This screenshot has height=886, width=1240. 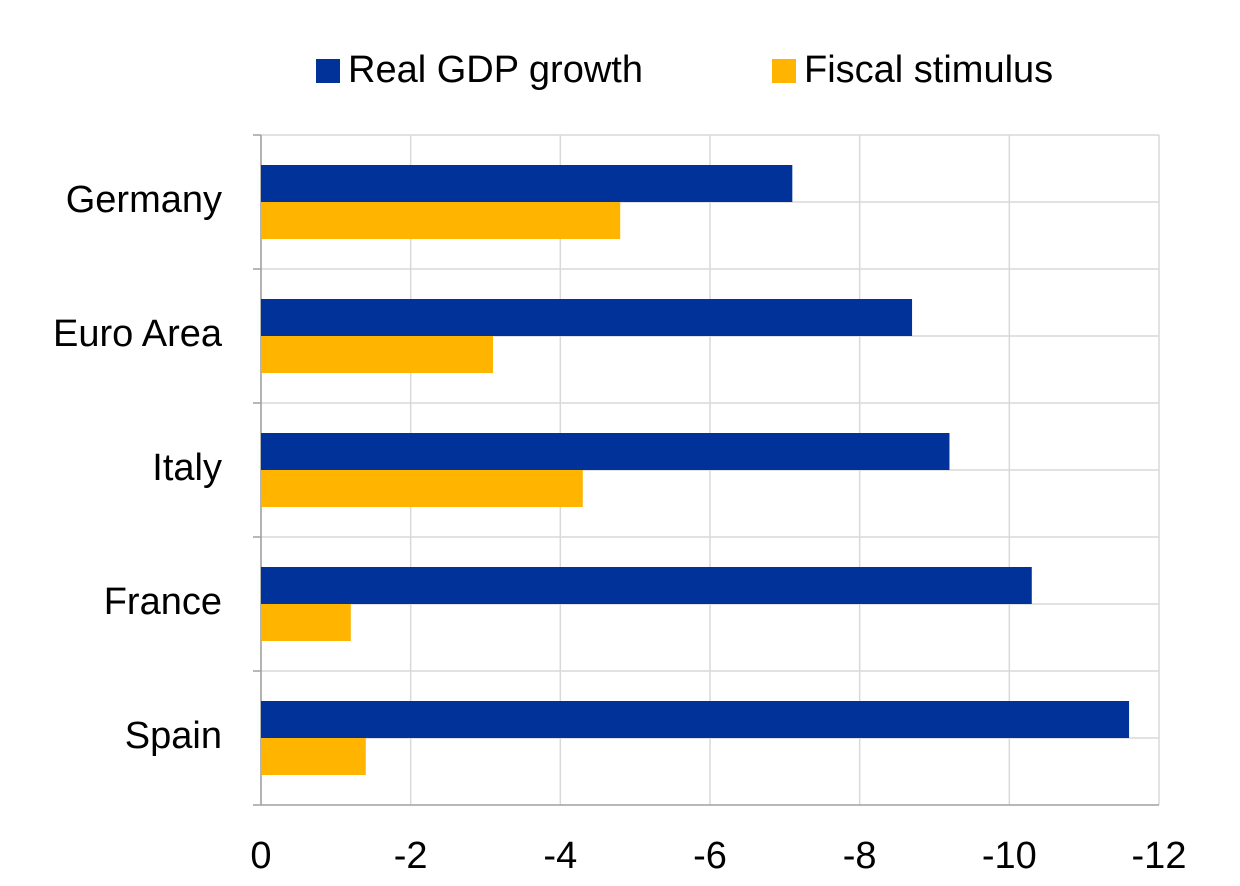 I want to click on y-tick-label: Euro Area, so click(x=138, y=334).